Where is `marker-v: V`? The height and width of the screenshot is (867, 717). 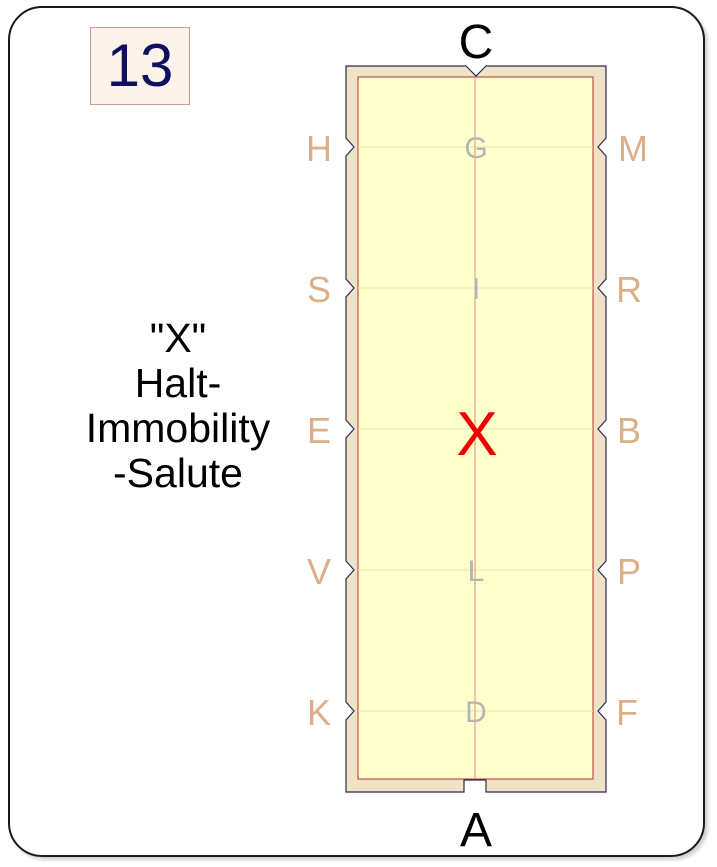
marker-v: V is located at coordinates (319, 571).